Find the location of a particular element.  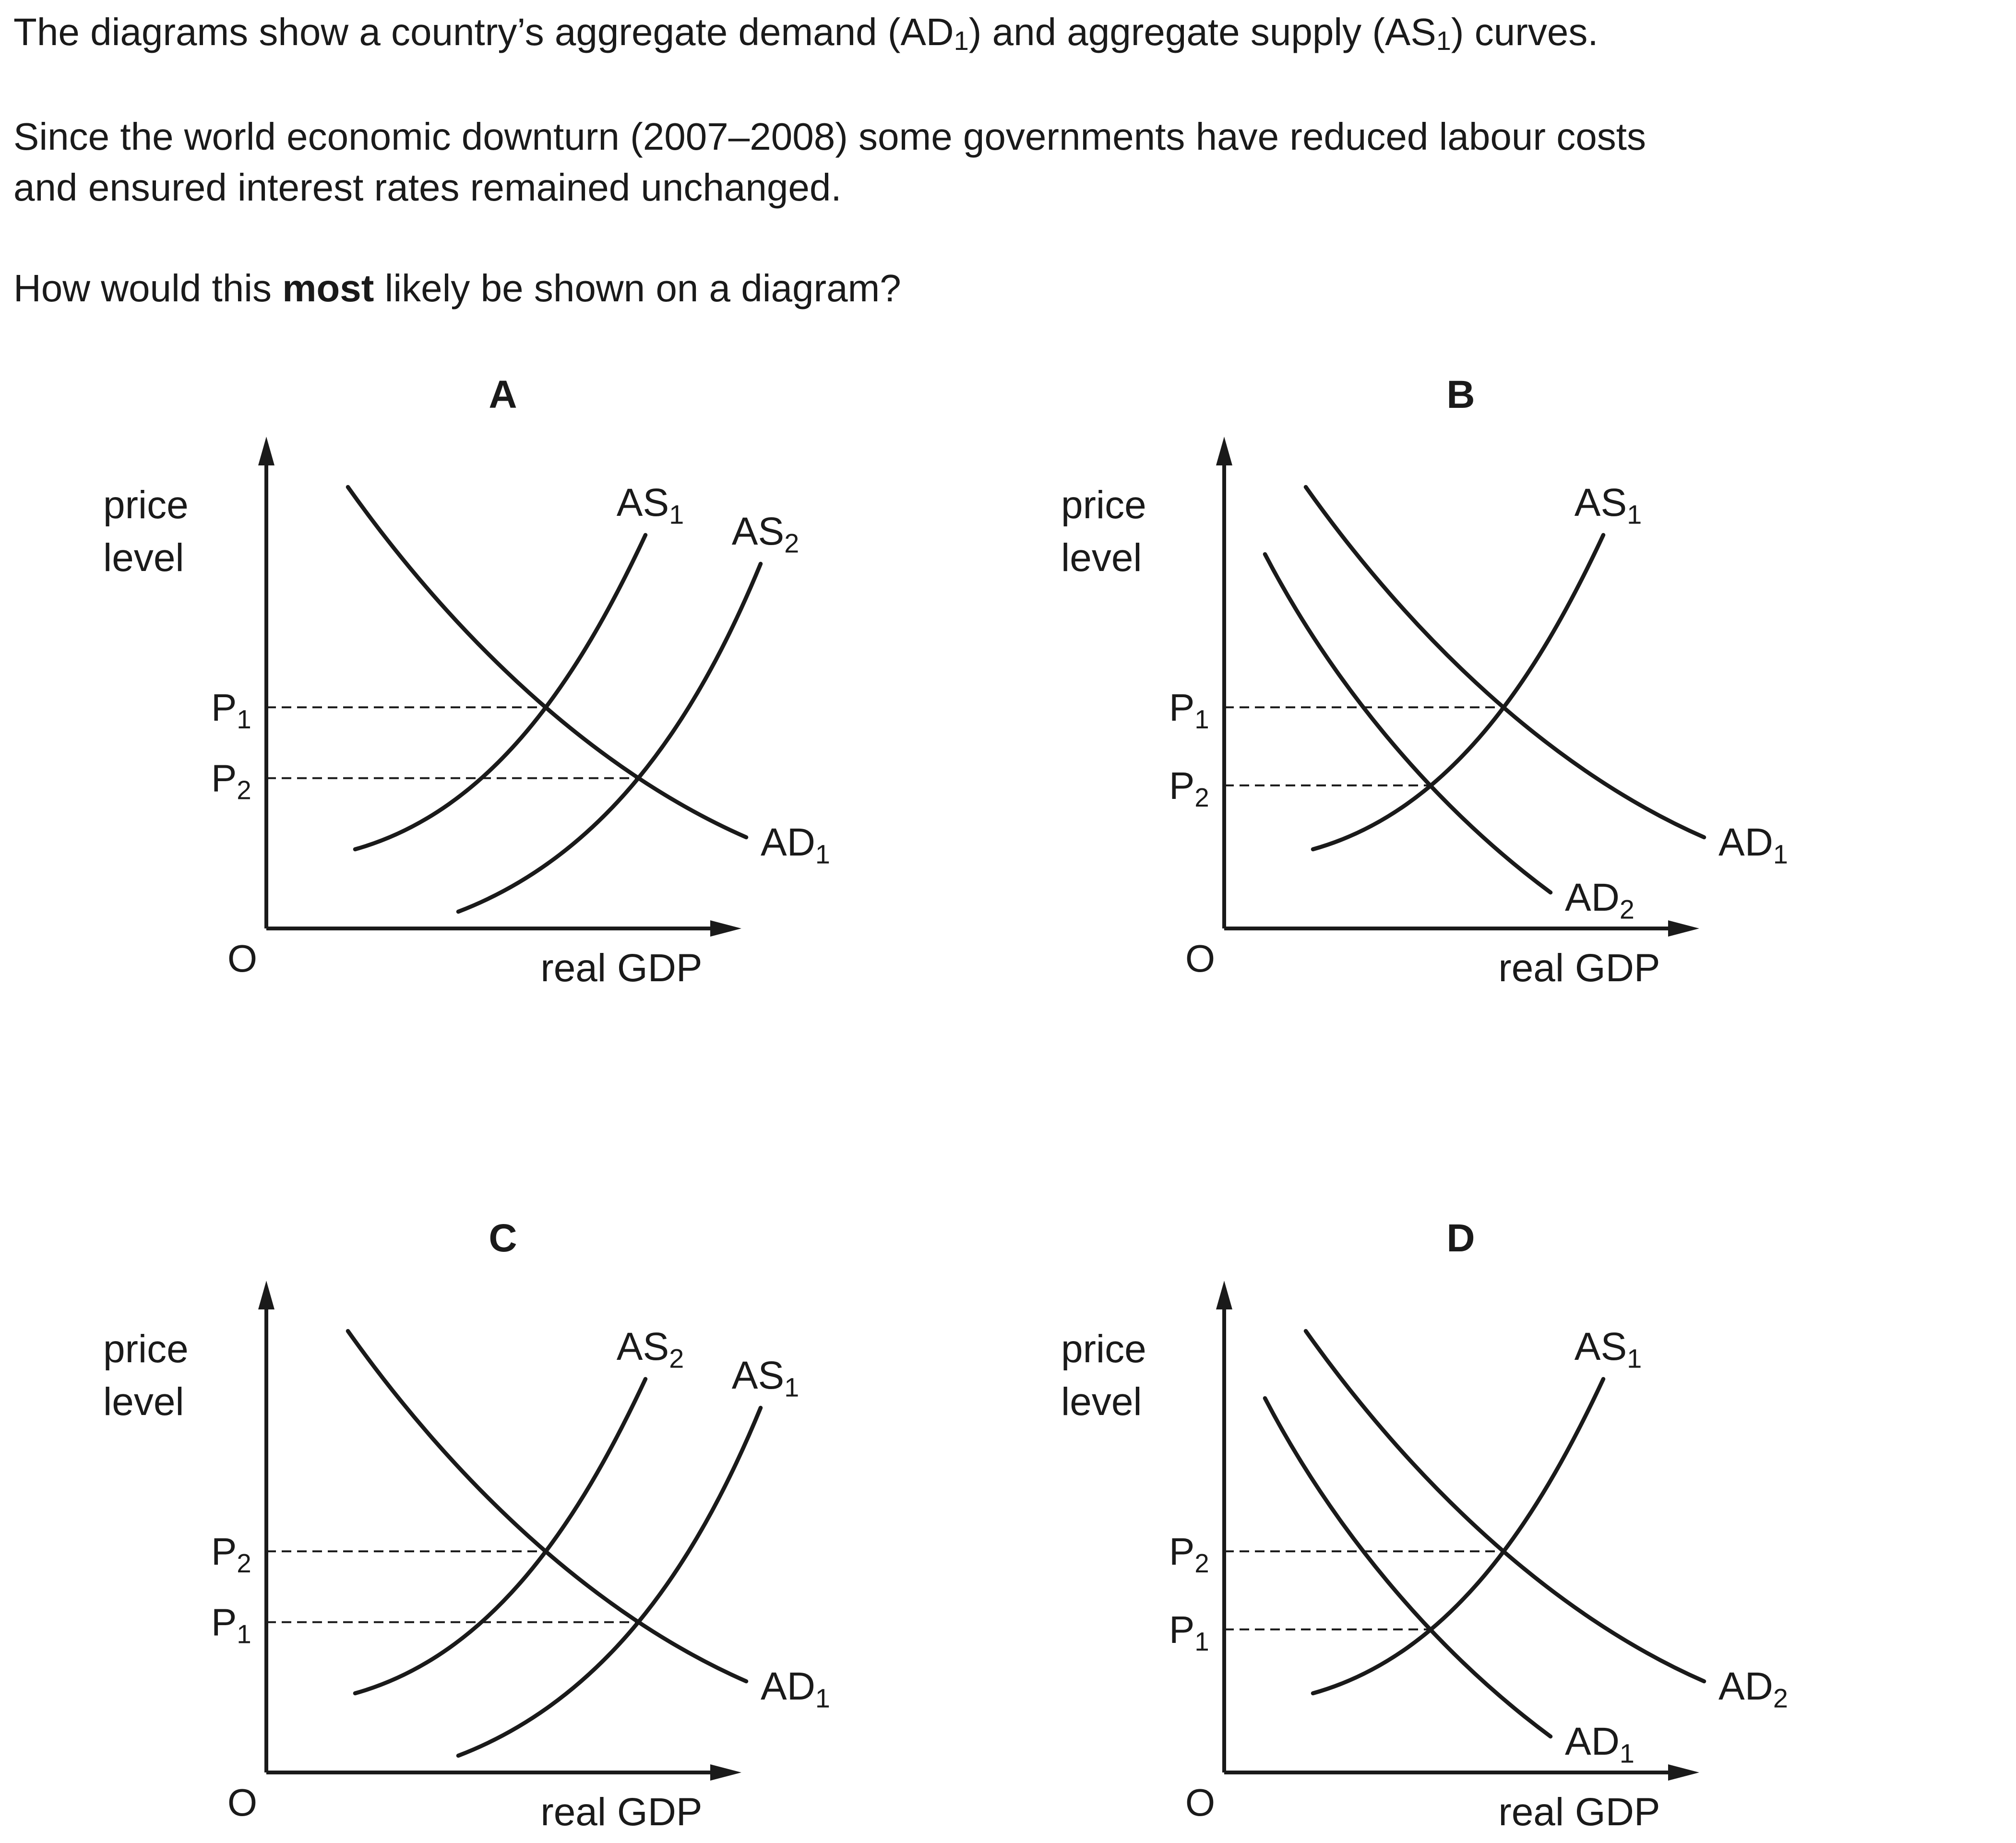

intro-sub-ad: 1 is located at coordinates (962, 40).